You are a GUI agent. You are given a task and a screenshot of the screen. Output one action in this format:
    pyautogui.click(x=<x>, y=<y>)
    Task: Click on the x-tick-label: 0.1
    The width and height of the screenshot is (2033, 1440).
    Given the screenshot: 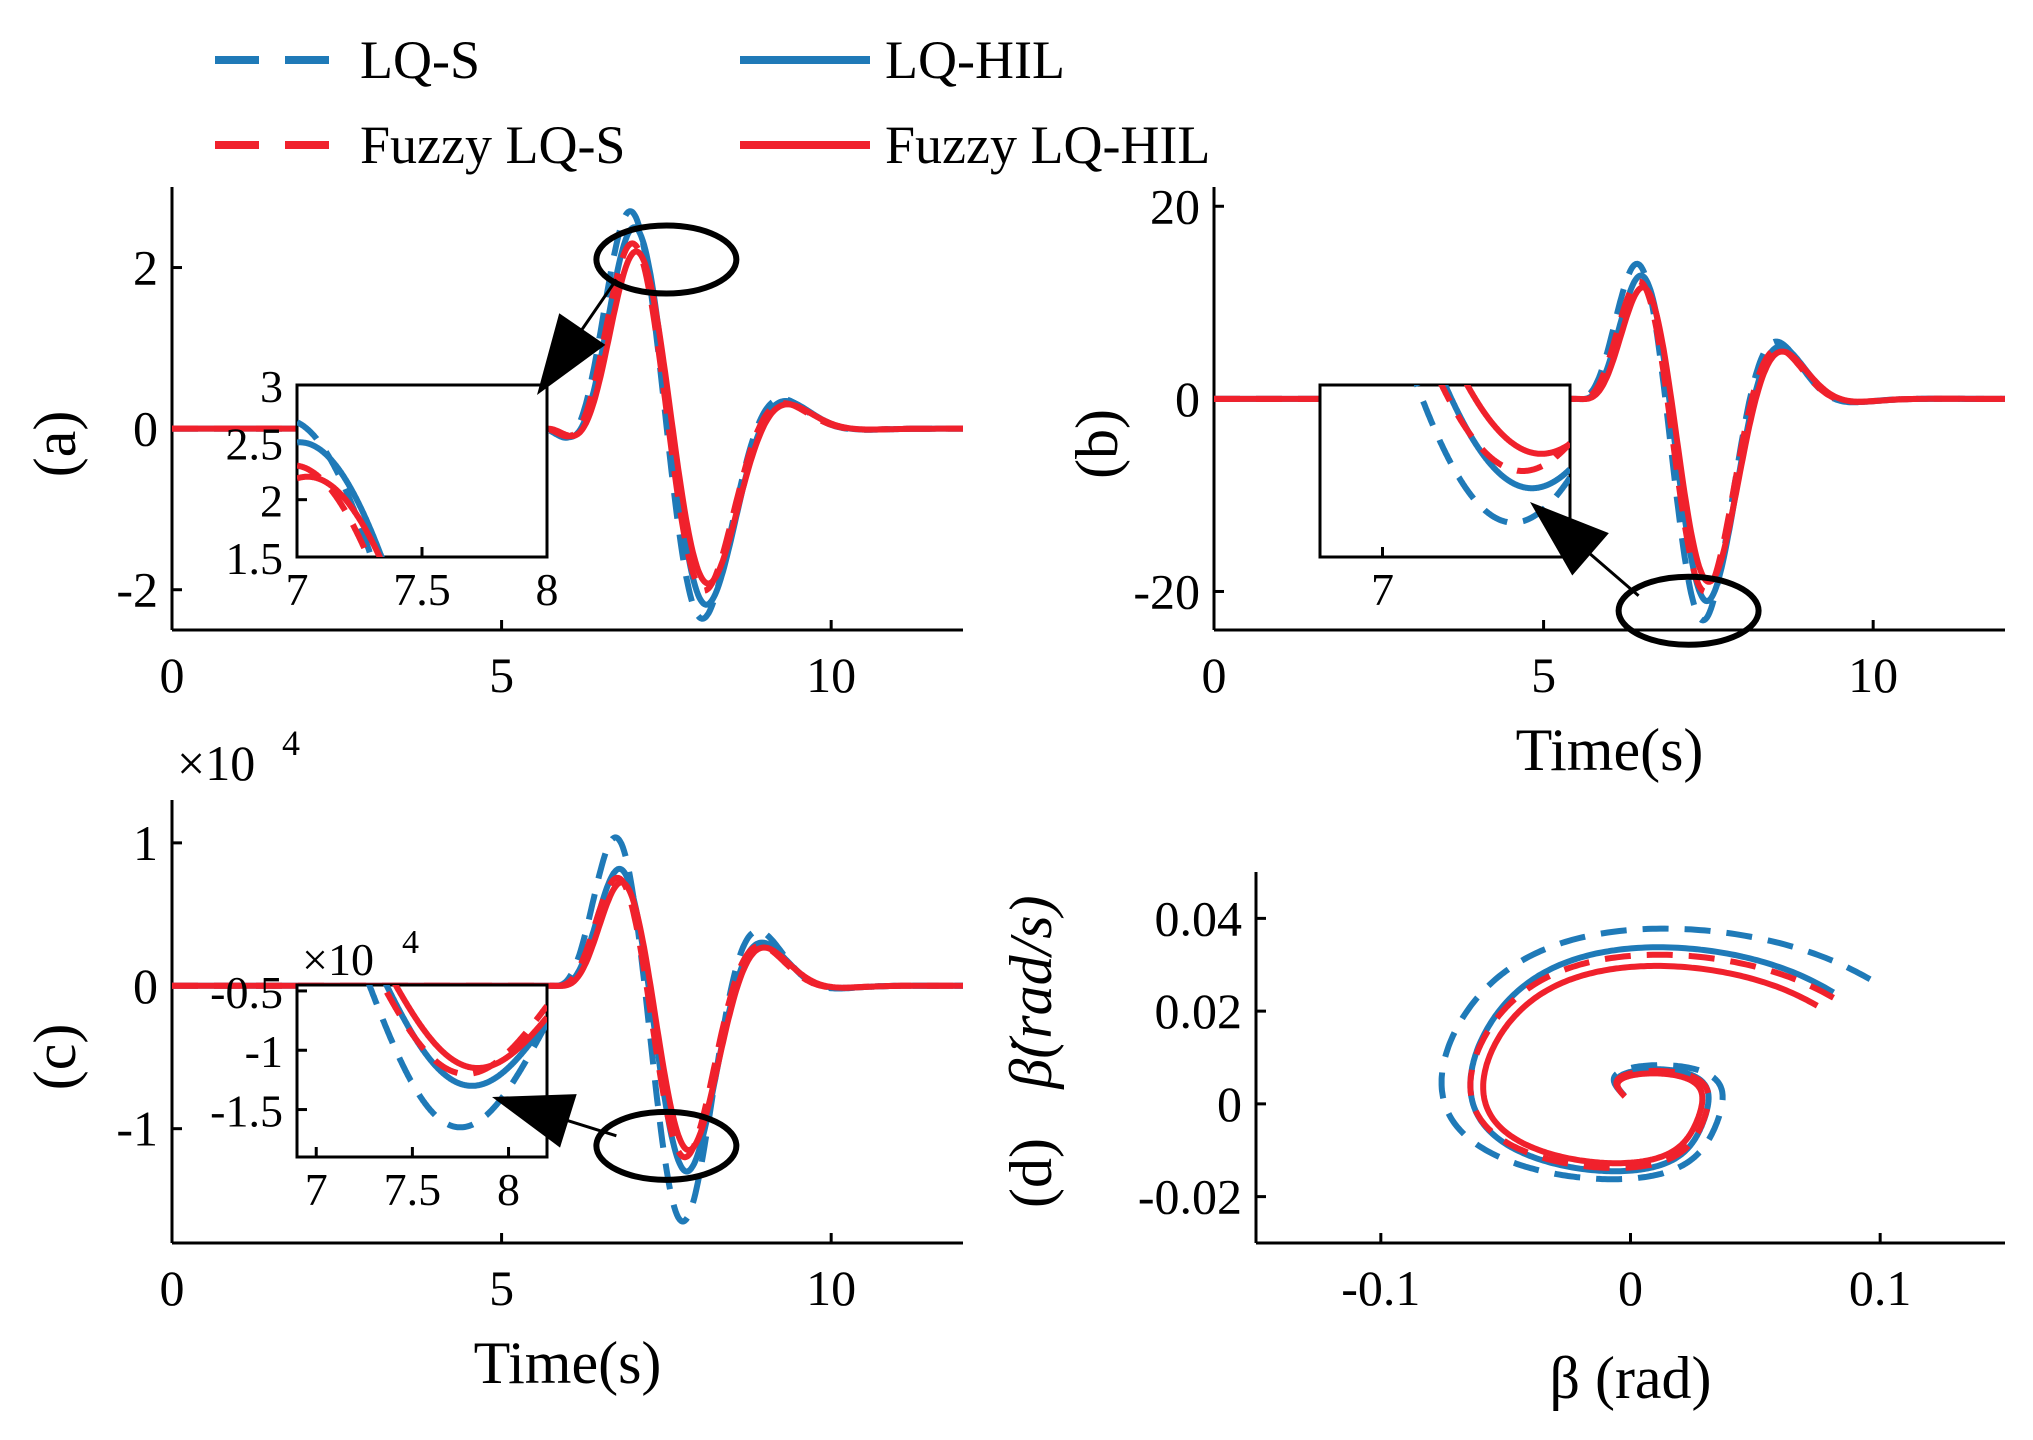 What is the action you would take?
    pyautogui.click(x=1880, y=1288)
    